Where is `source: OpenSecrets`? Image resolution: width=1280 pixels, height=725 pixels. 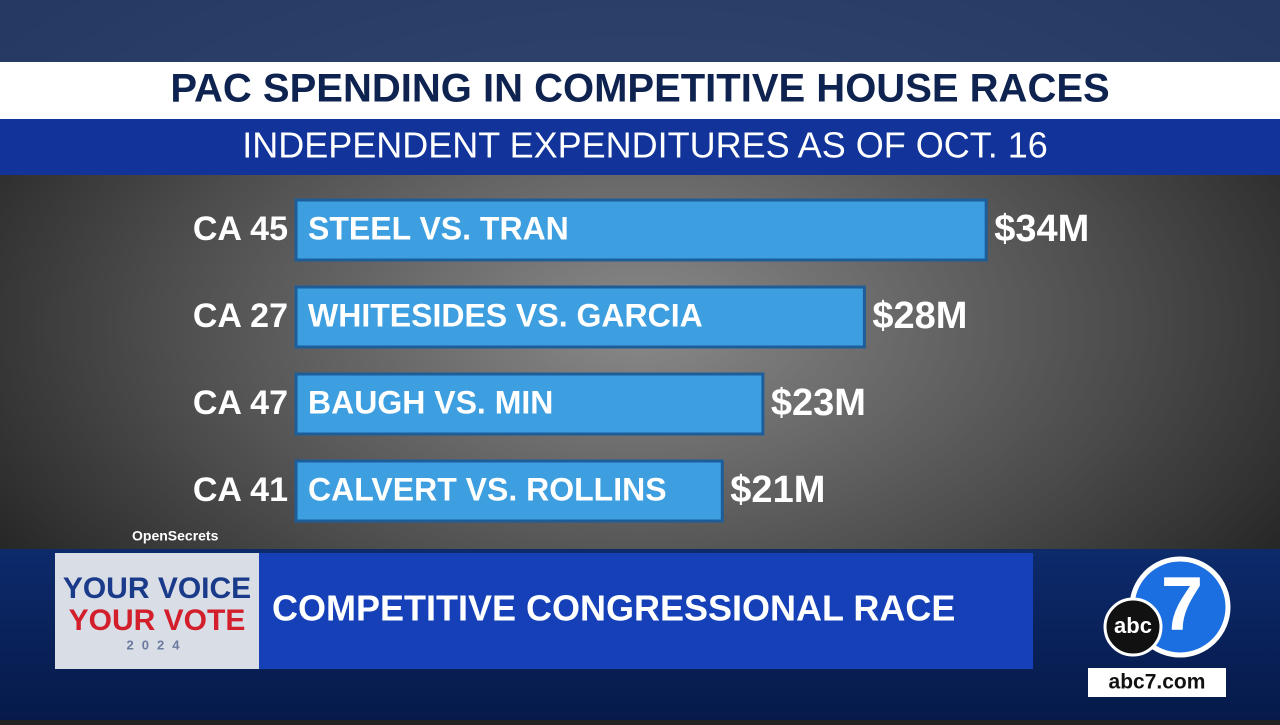 source: OpenSecrets is located at coordinates (175, 536).